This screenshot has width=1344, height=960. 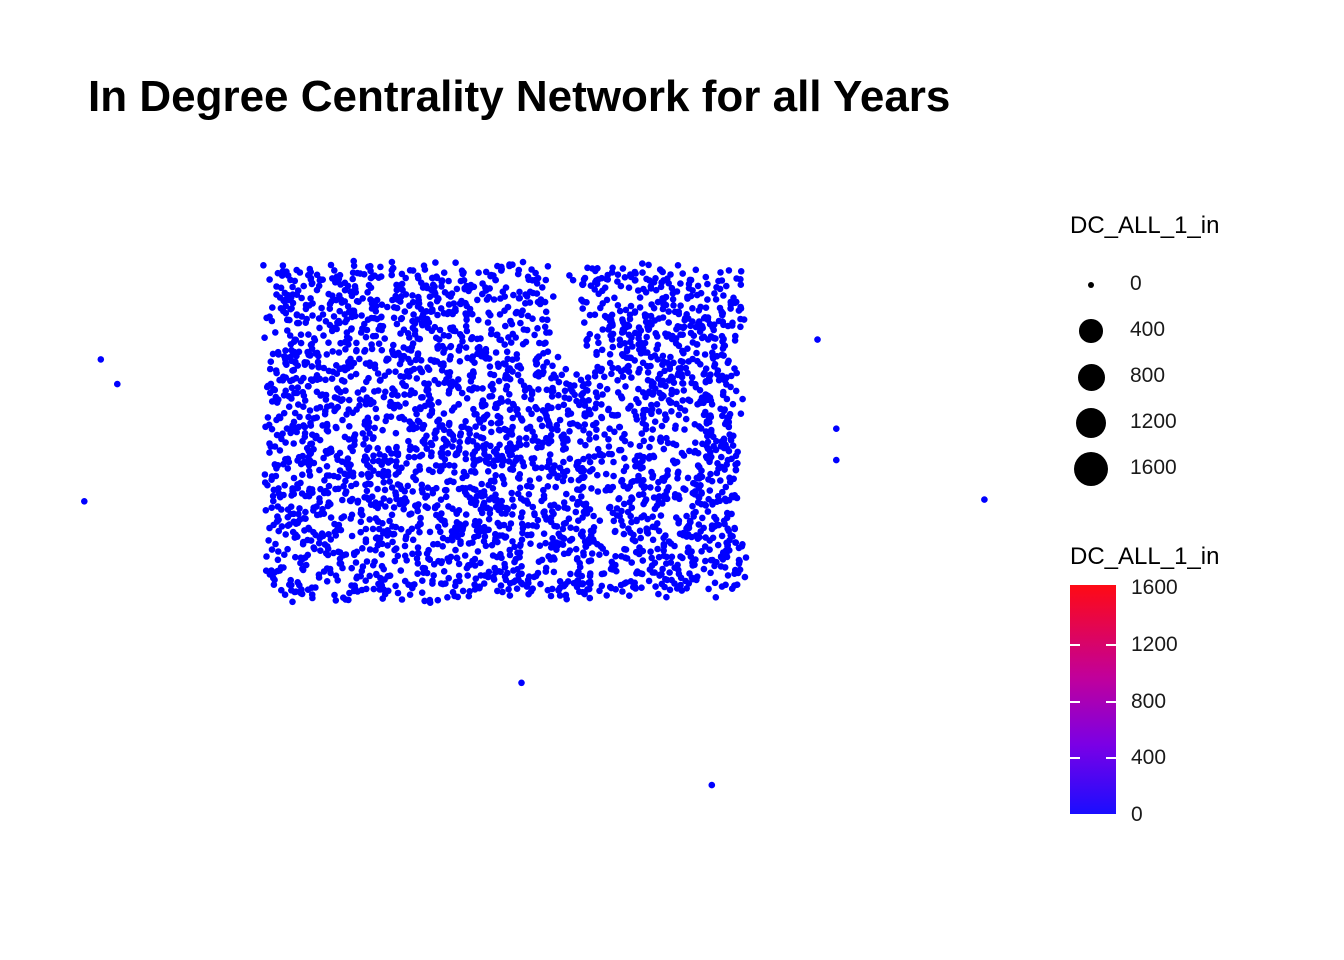 I want to click on size-legend-key, so click(x=1091, y=377).